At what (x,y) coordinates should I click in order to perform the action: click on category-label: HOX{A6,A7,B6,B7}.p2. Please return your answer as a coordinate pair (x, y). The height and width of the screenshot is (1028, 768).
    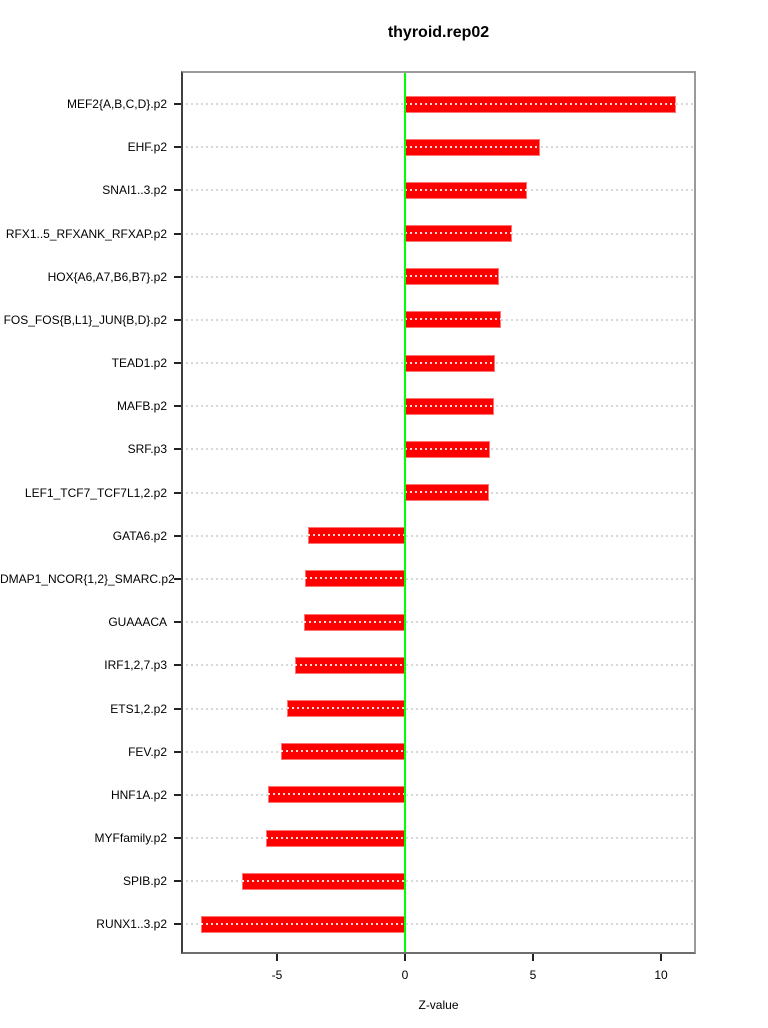
    Looking at the image, I should click on (107, 276).